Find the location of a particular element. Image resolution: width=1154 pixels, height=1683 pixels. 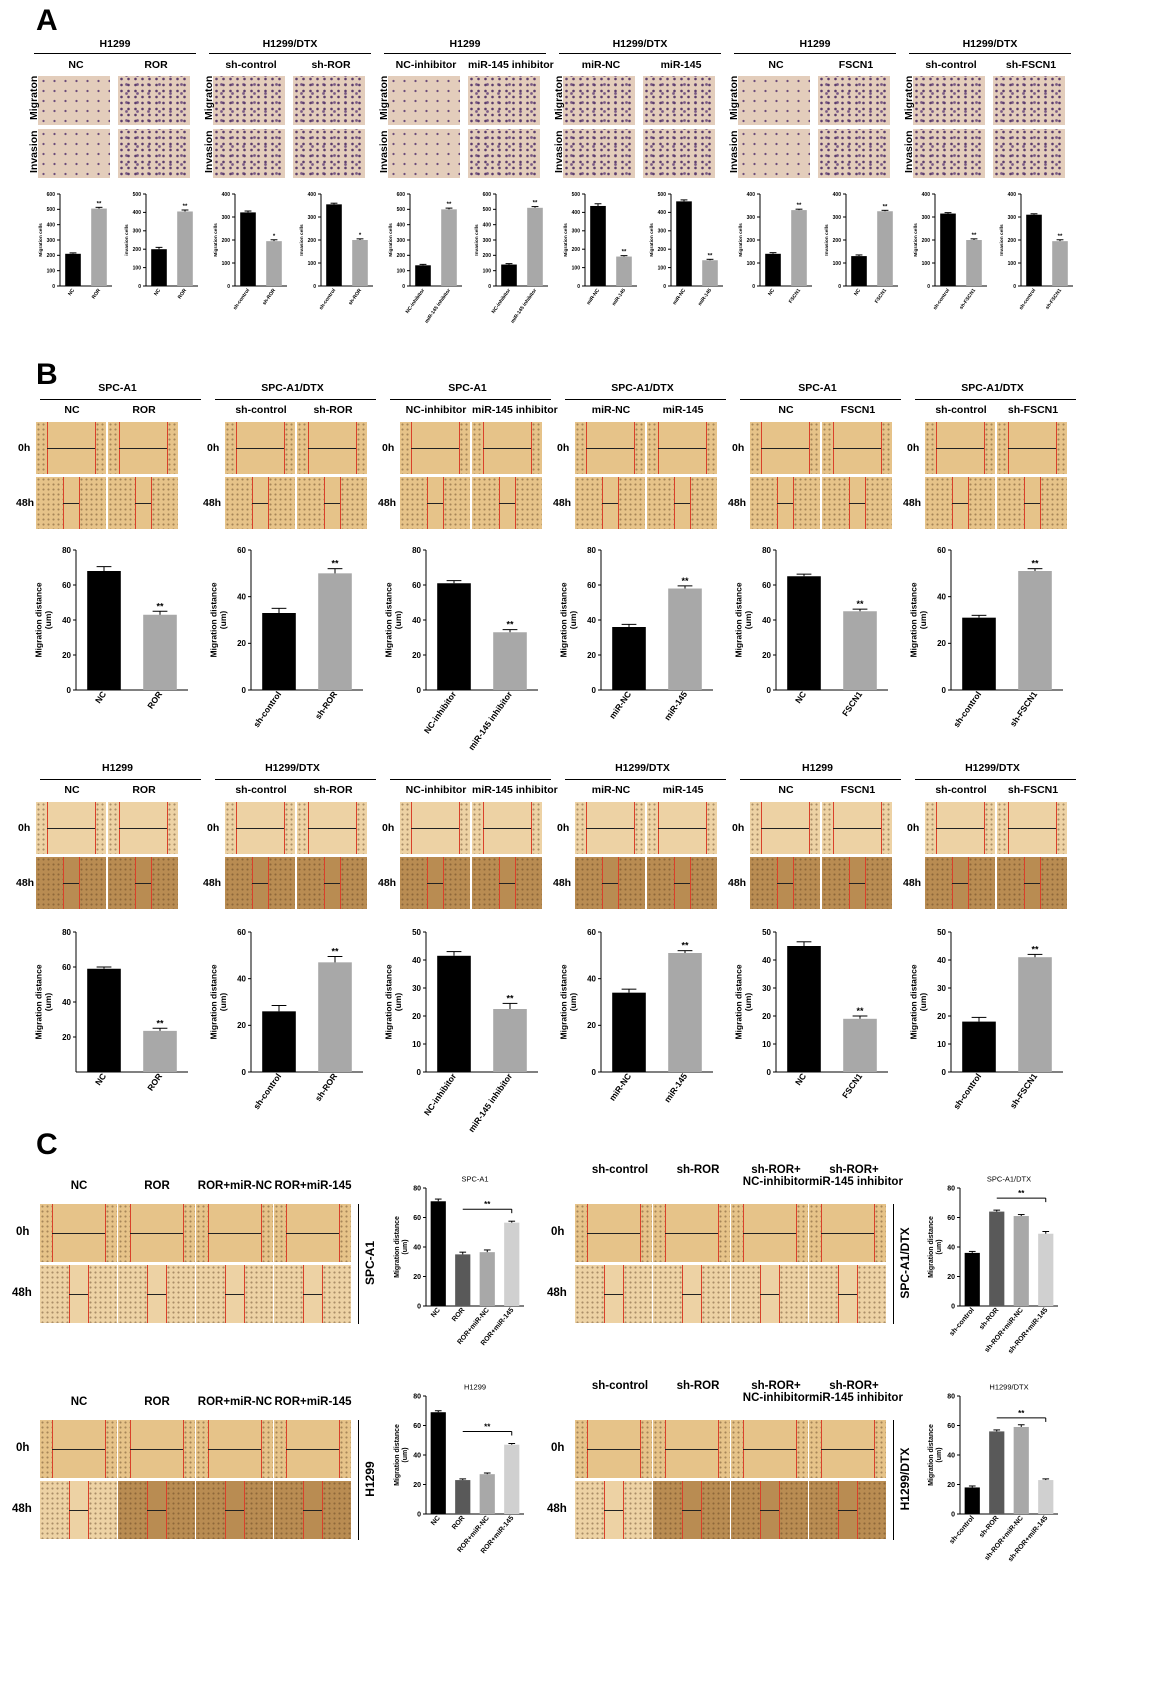

x-tick-label: miR-145 is located at coordinates (619, 298).